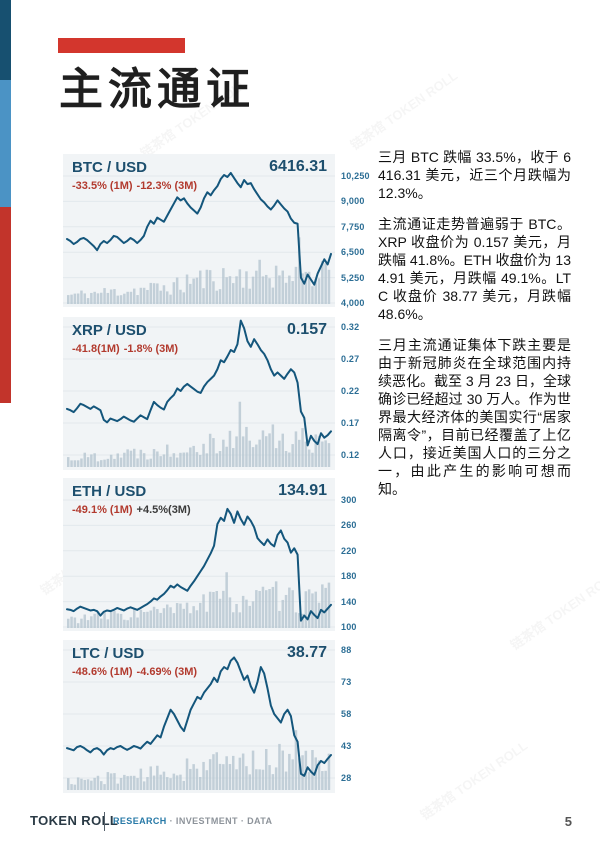  What do you see at coordinates (350, 423) in the screenshot?
I see `y-tick-label: 0.17` at bounding box center [350, 423].